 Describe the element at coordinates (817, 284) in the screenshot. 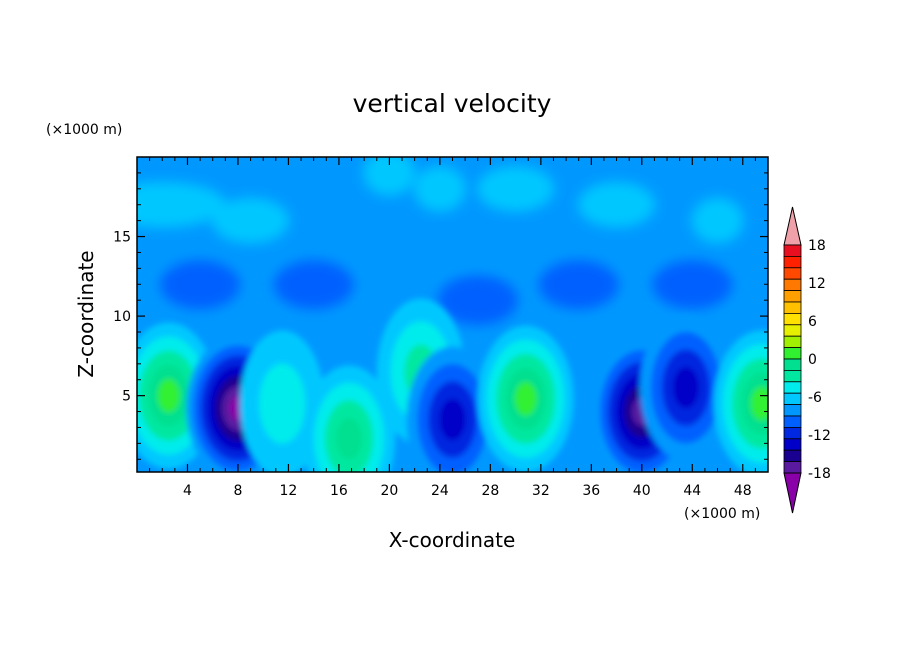

I see `colorbar-tick-label: 12` at that location.